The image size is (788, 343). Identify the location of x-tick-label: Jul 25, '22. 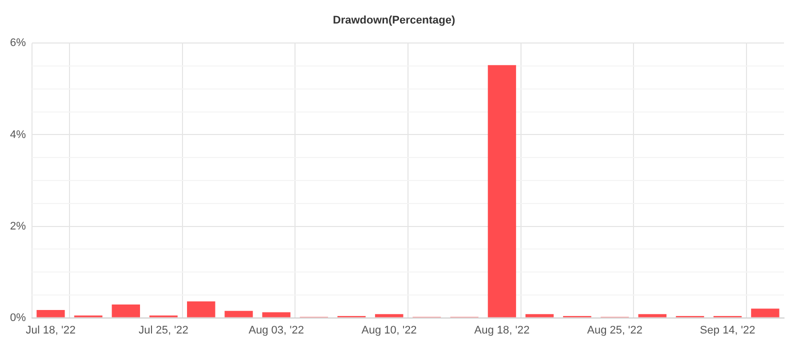
(163, 330).